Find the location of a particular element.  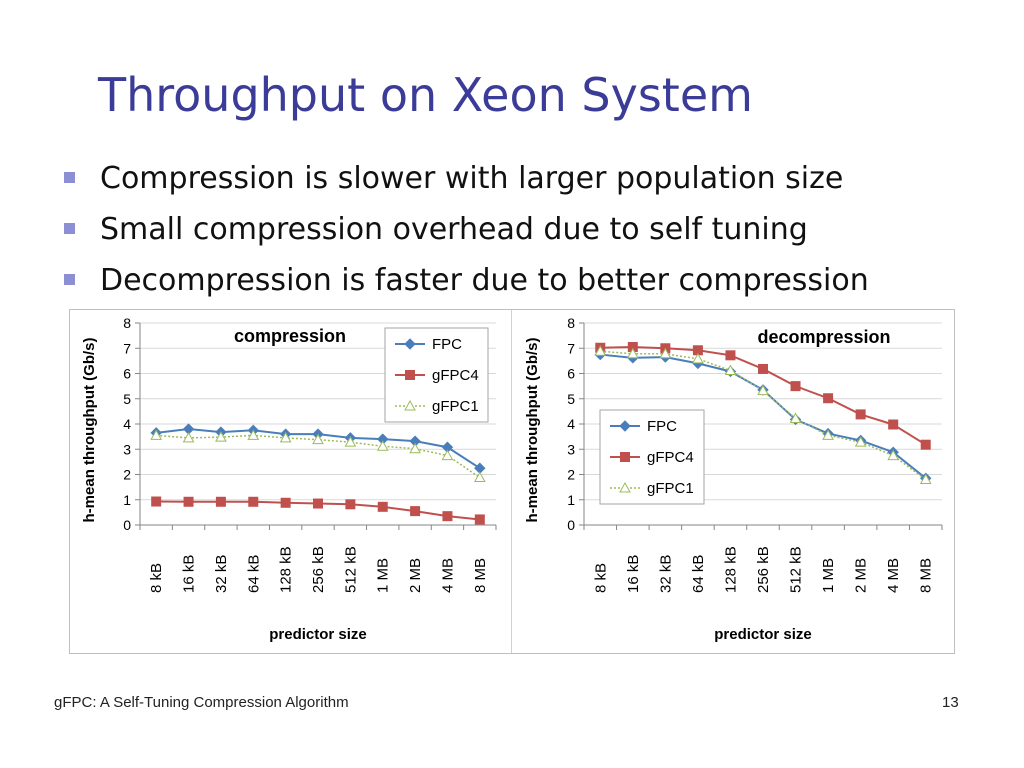

y-tick-label: 3 is located at coordinates (127, 449).